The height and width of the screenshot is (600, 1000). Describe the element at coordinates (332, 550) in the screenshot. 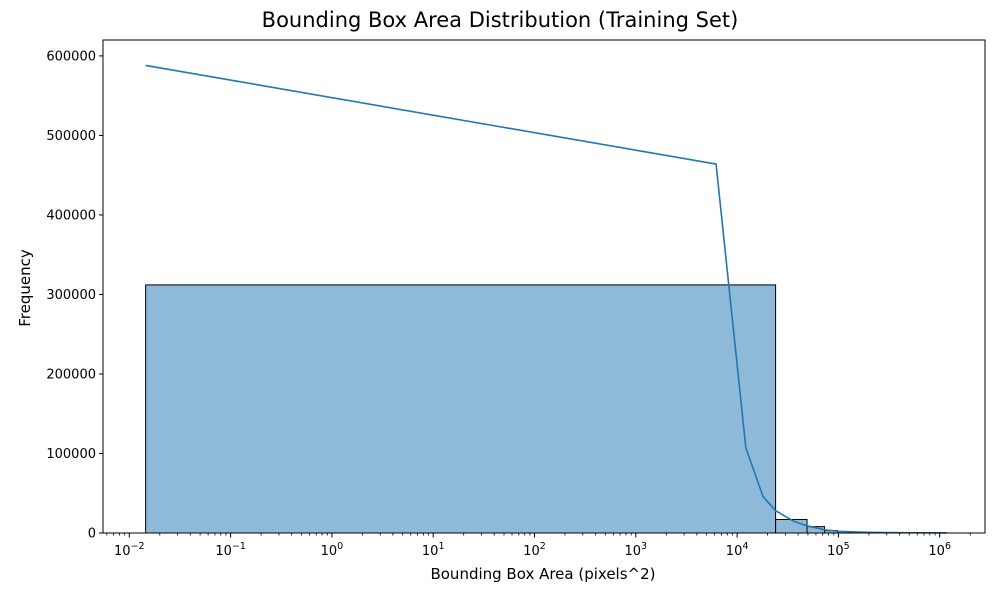

I see `x-tick-label: 10⁰` at that location.